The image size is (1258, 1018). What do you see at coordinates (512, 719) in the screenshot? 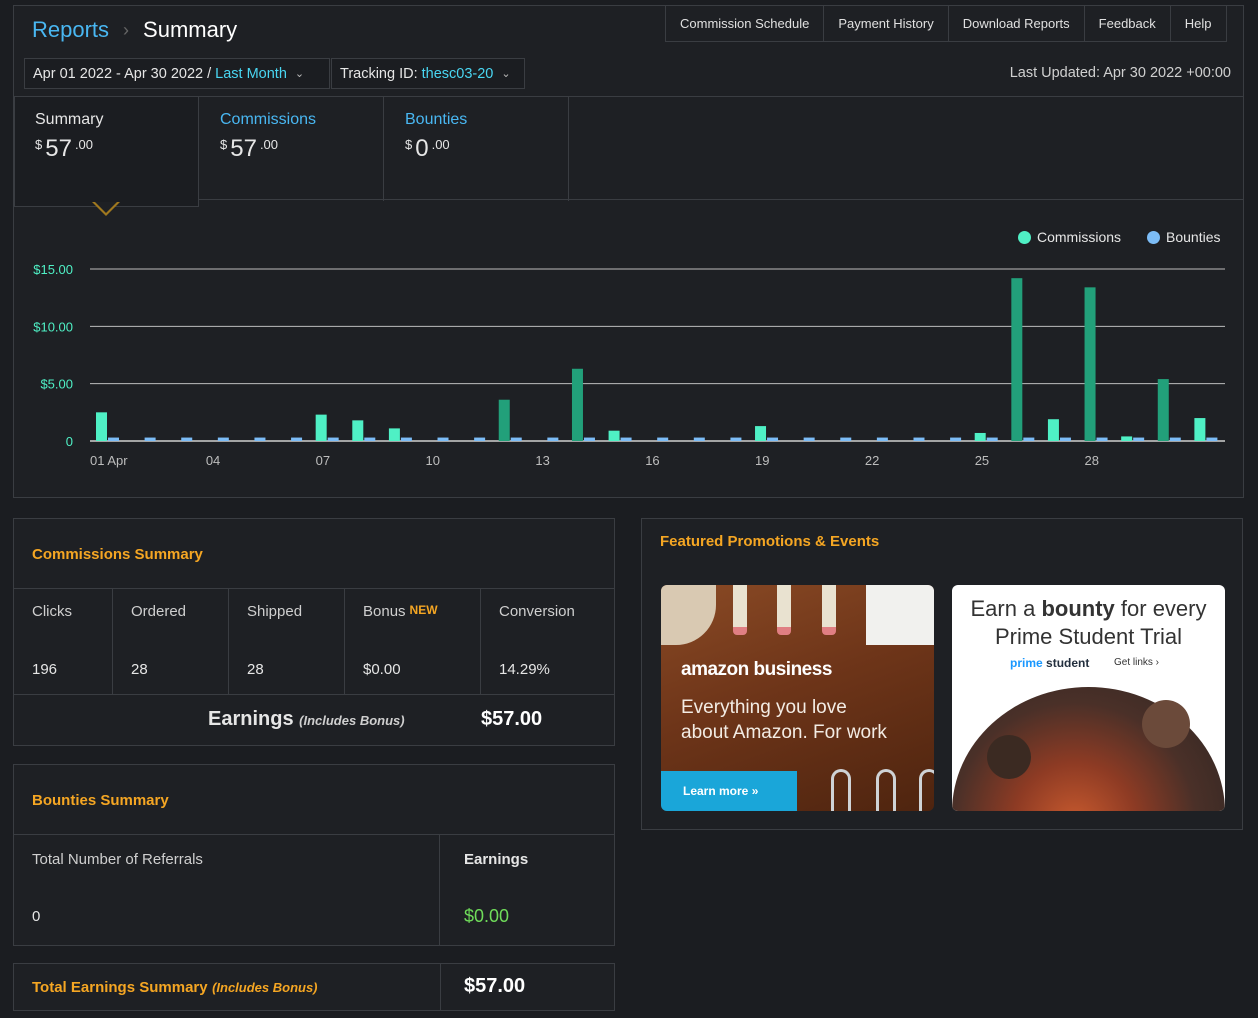
I see `earnings-value: $57.00` at bounding box center [512, 719].